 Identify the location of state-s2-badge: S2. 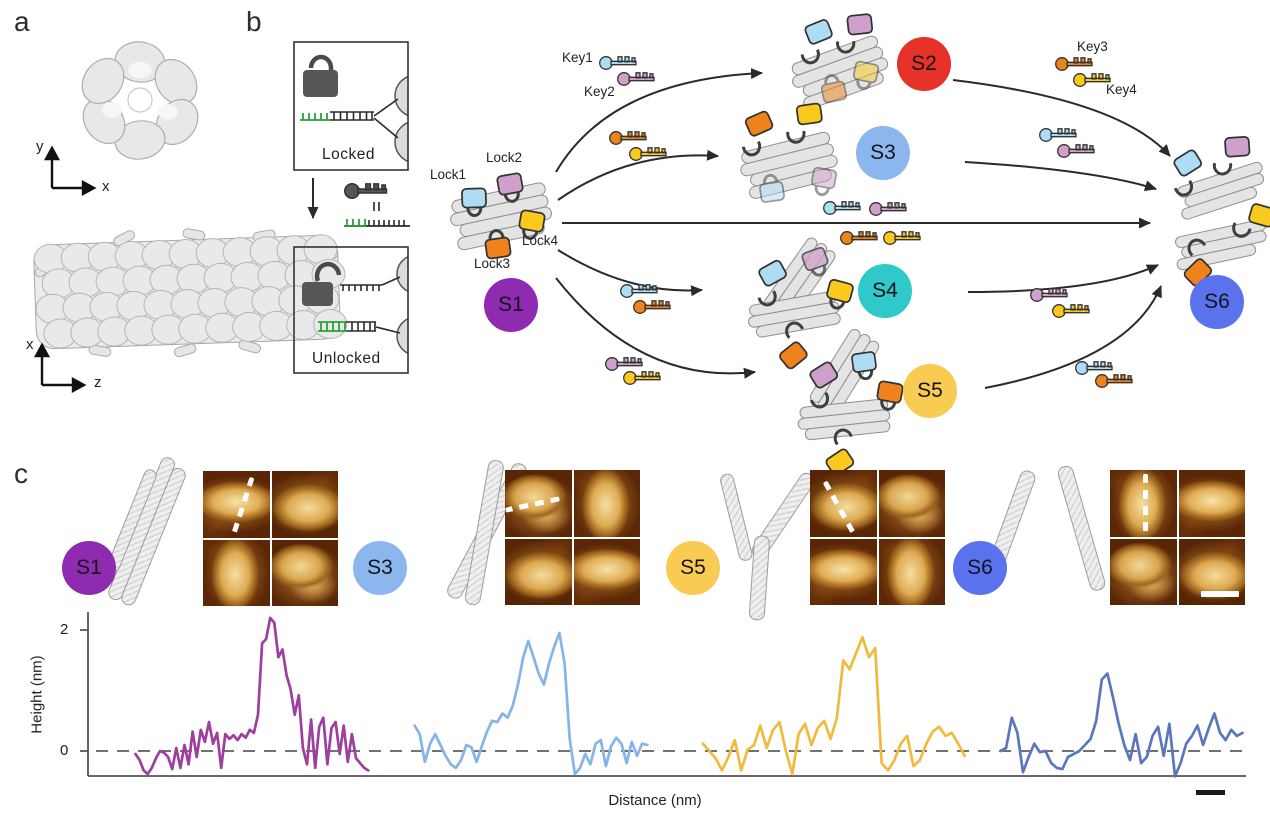
(924, 64).